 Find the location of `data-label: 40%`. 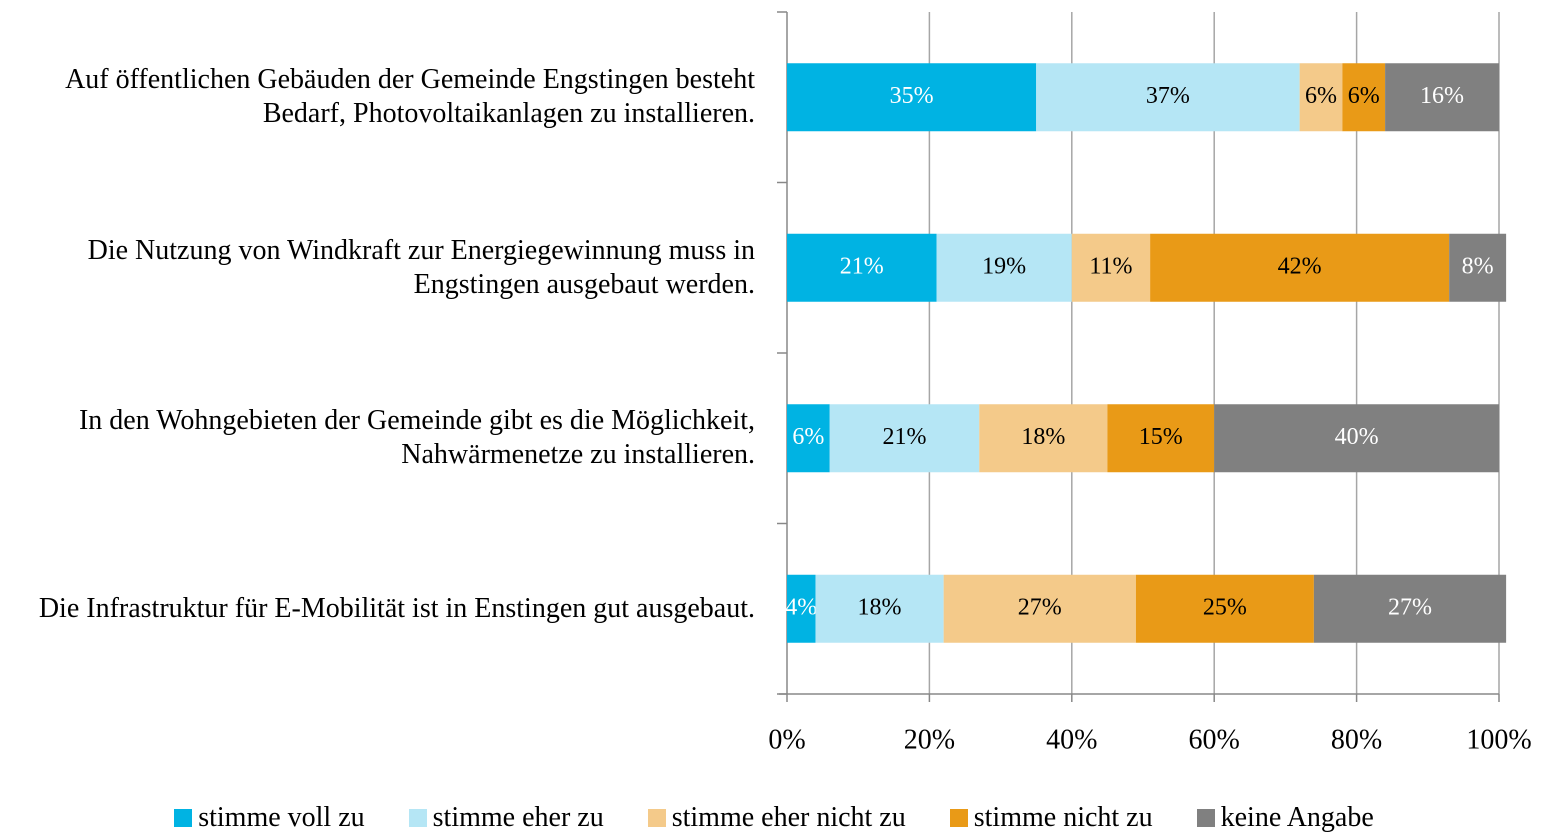

data-label: 40% is located at coordinates (1357, 437).